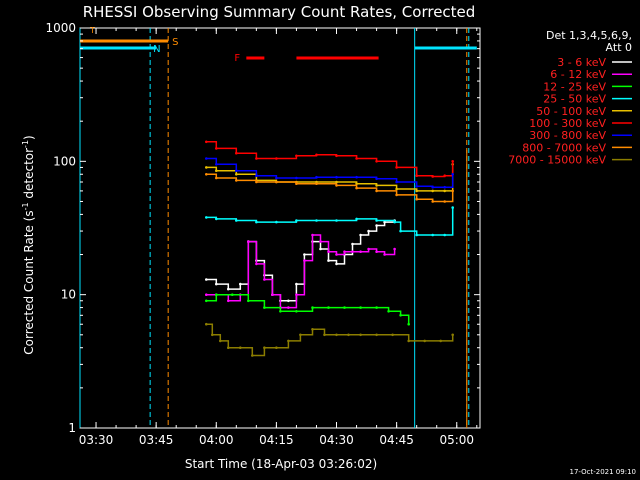 This screenshot has height=480, width=640. What do you see at coordinates (396, 440) in the screenshot?
I see `x-tick-label: 04:45` at bounding box center [396, 440].